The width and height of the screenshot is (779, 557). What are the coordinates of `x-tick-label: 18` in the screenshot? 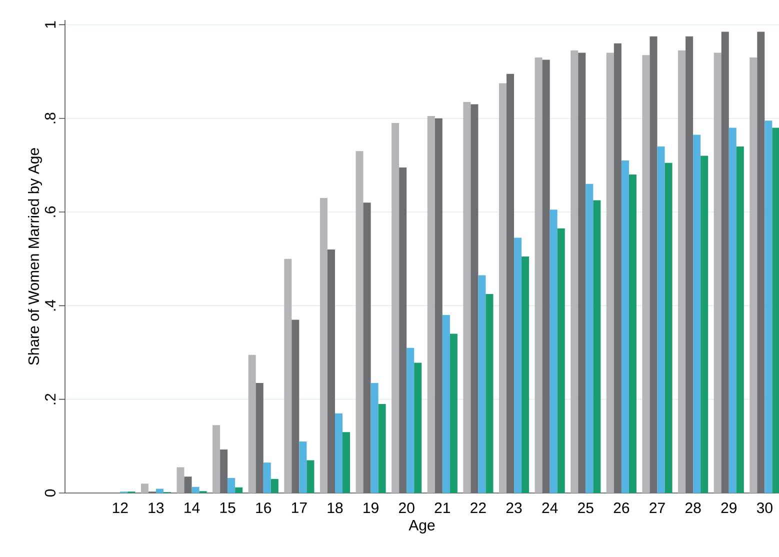 It's located at (335, 508).